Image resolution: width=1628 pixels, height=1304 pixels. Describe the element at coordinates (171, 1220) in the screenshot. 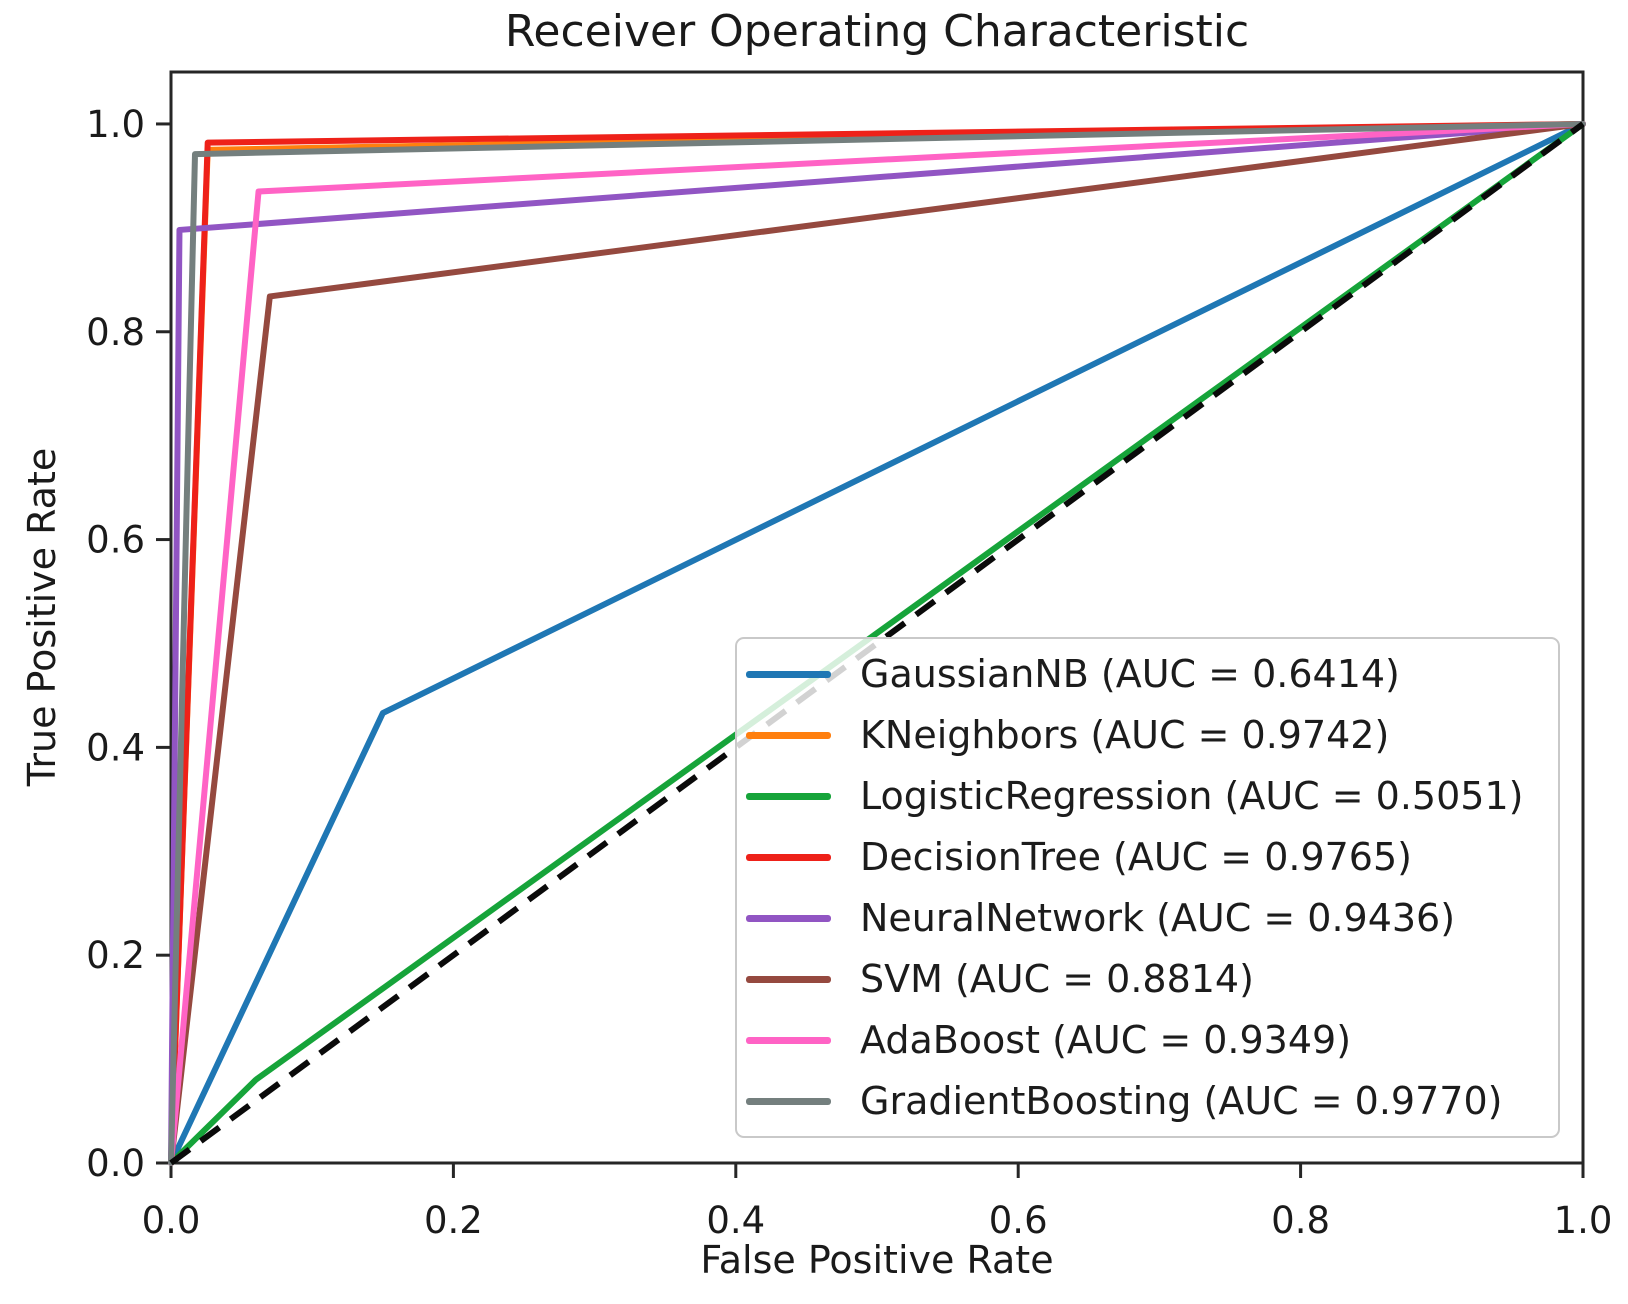

I see `x-tick-label: 0.0` at that location.